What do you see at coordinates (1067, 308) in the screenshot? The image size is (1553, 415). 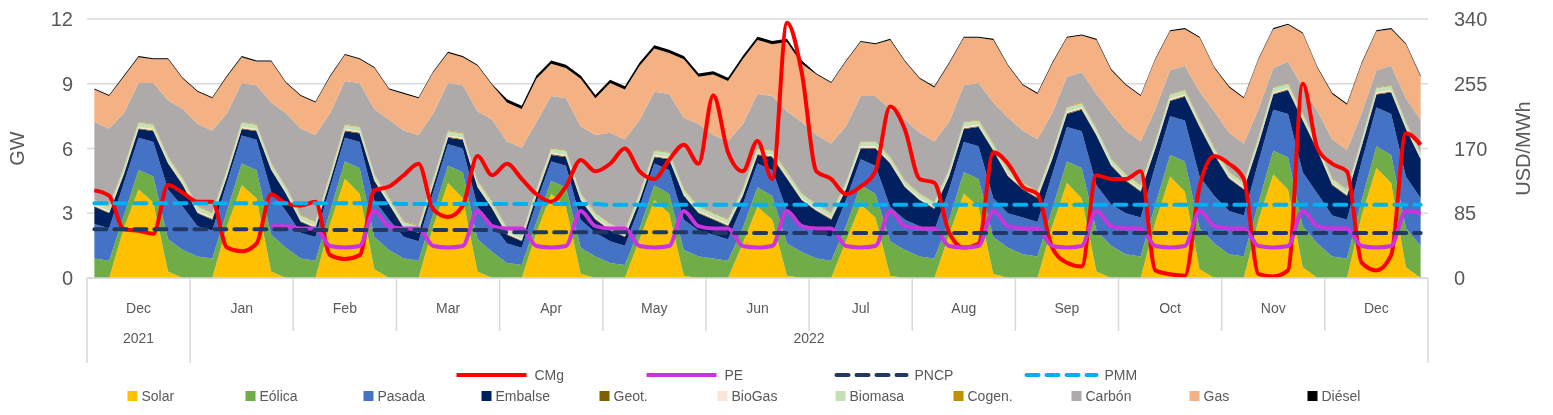 I see `x-tick-label: Sep` at bounding box center [1067, 308].